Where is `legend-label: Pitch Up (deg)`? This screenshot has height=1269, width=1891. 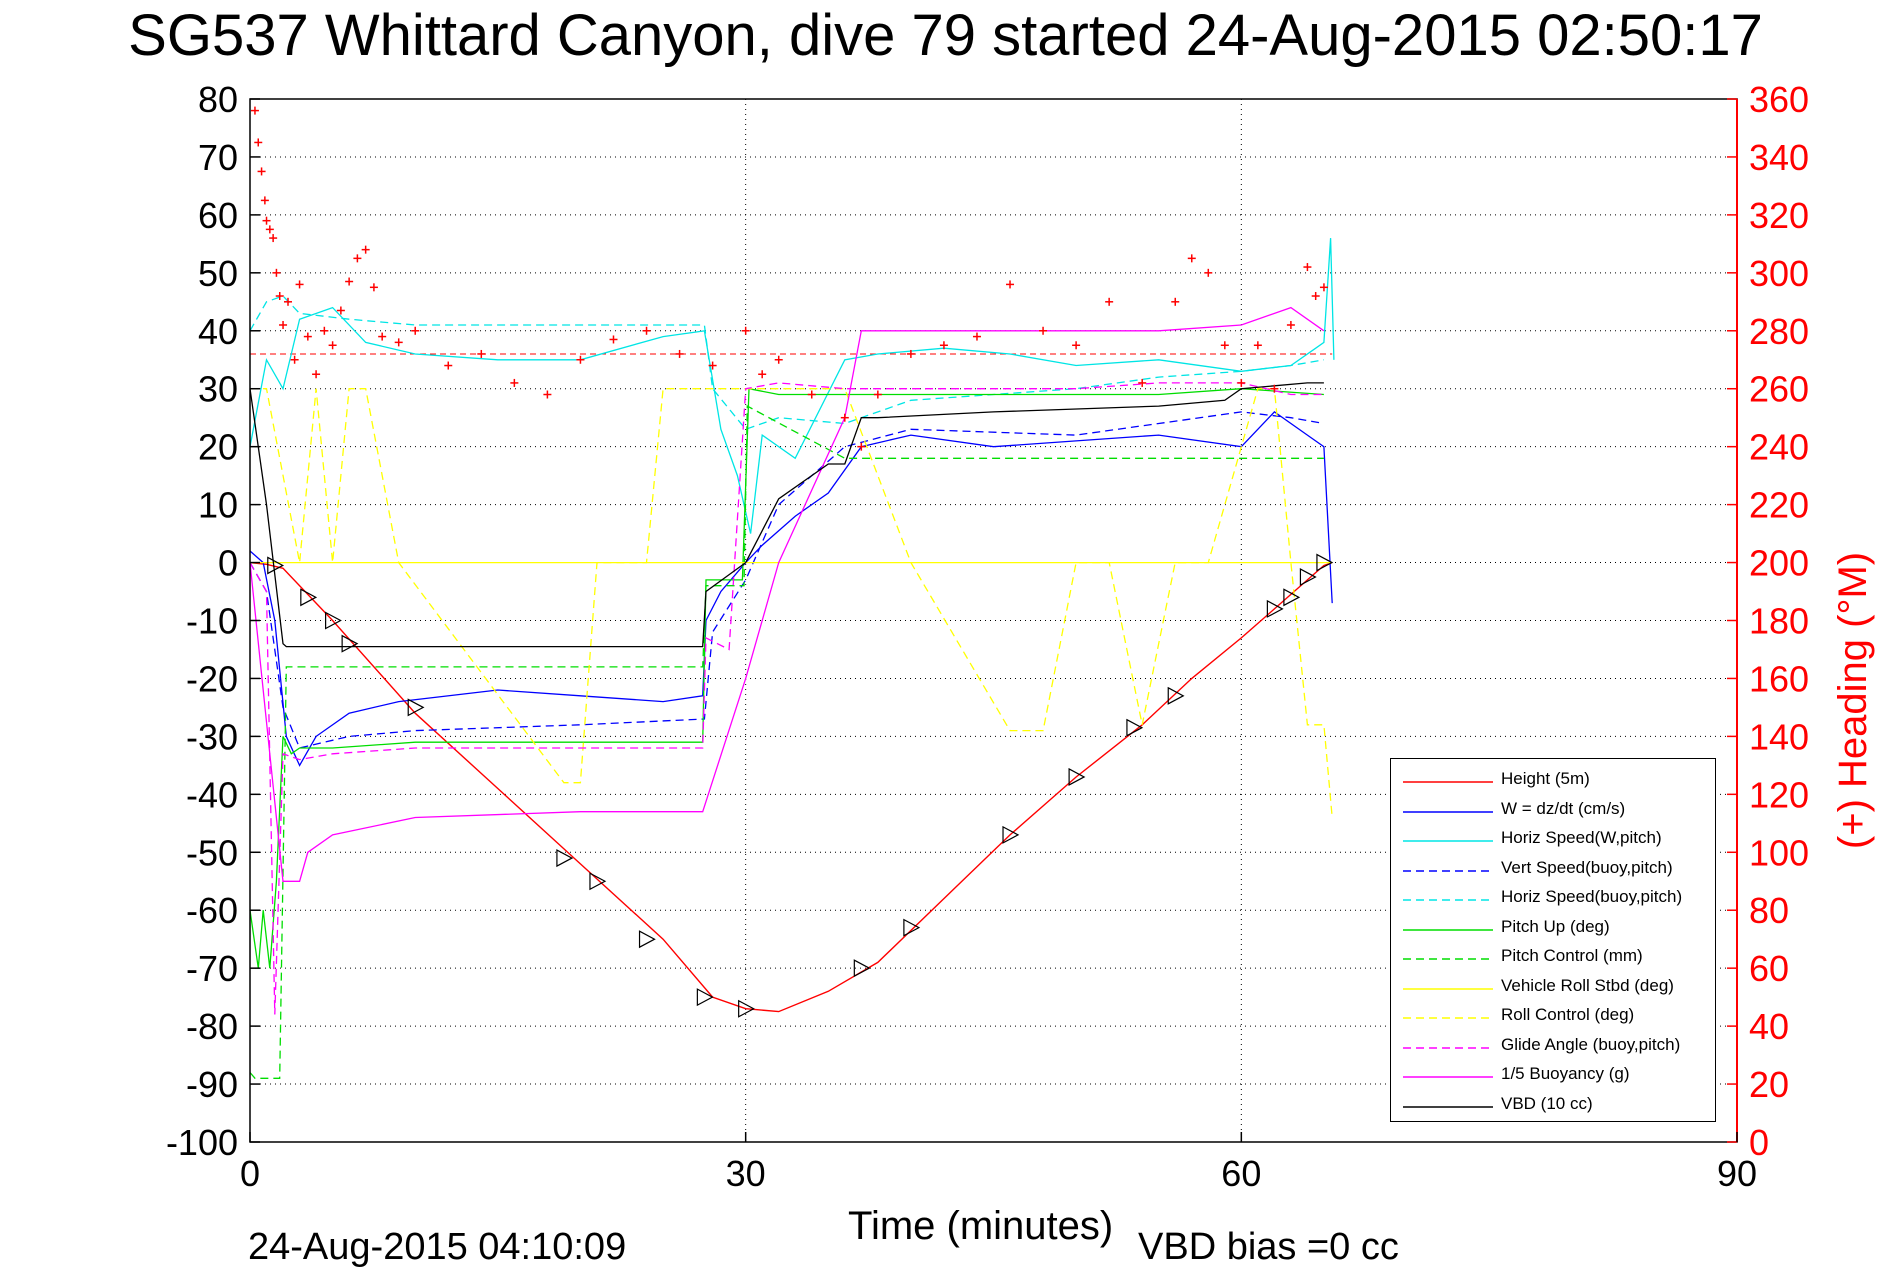 legend-label: Pitch Up (deg) is located at coordinates (1555, 926).